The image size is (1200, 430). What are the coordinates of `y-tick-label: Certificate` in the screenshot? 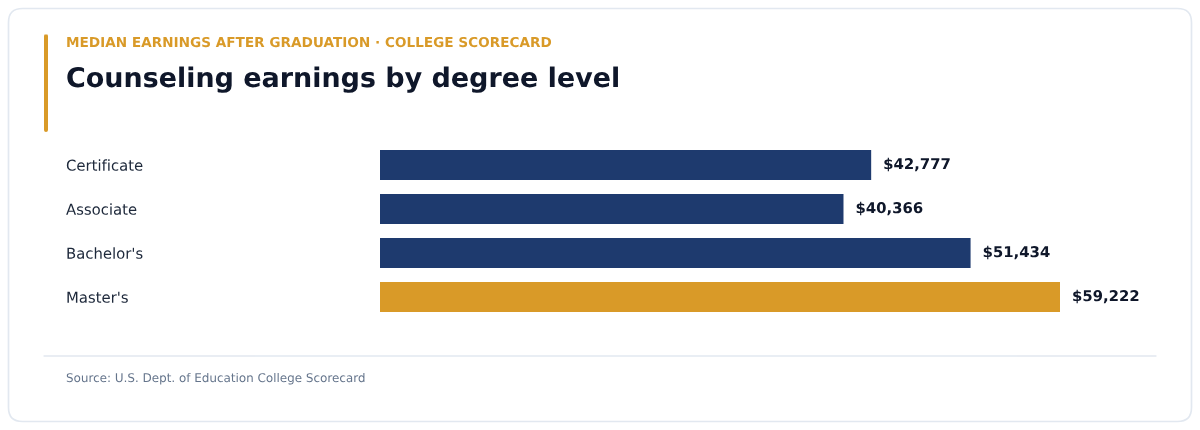 It's located at (104, 165).